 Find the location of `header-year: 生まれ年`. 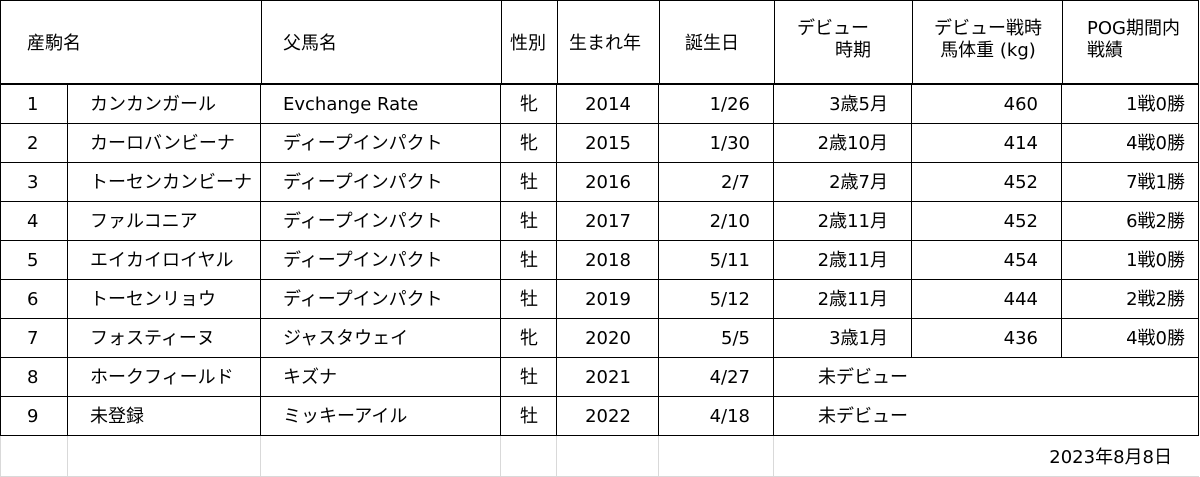

header-year: 生まれ年 is located at coordinates (605, 43).